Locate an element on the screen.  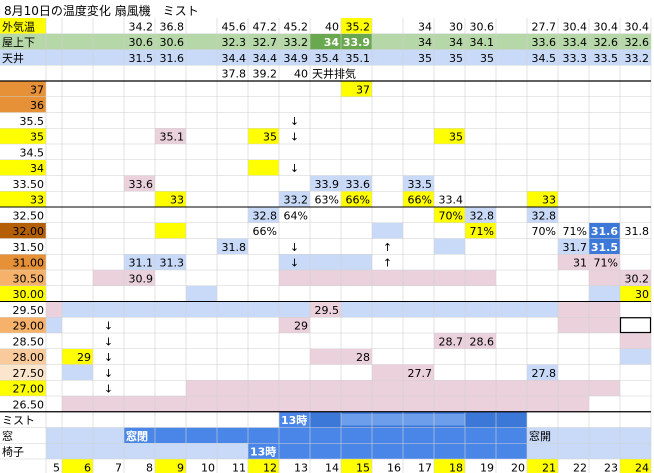
data-label: 32.8 is located at coordinates (482, 215).